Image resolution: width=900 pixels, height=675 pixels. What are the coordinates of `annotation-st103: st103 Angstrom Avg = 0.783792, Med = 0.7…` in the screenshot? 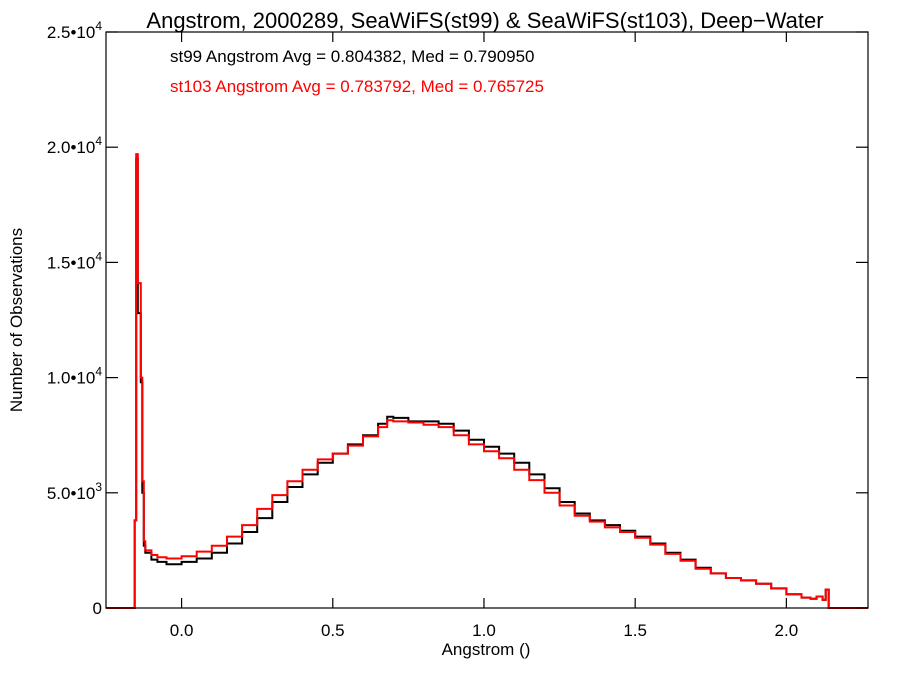 It's located at (357, 86).